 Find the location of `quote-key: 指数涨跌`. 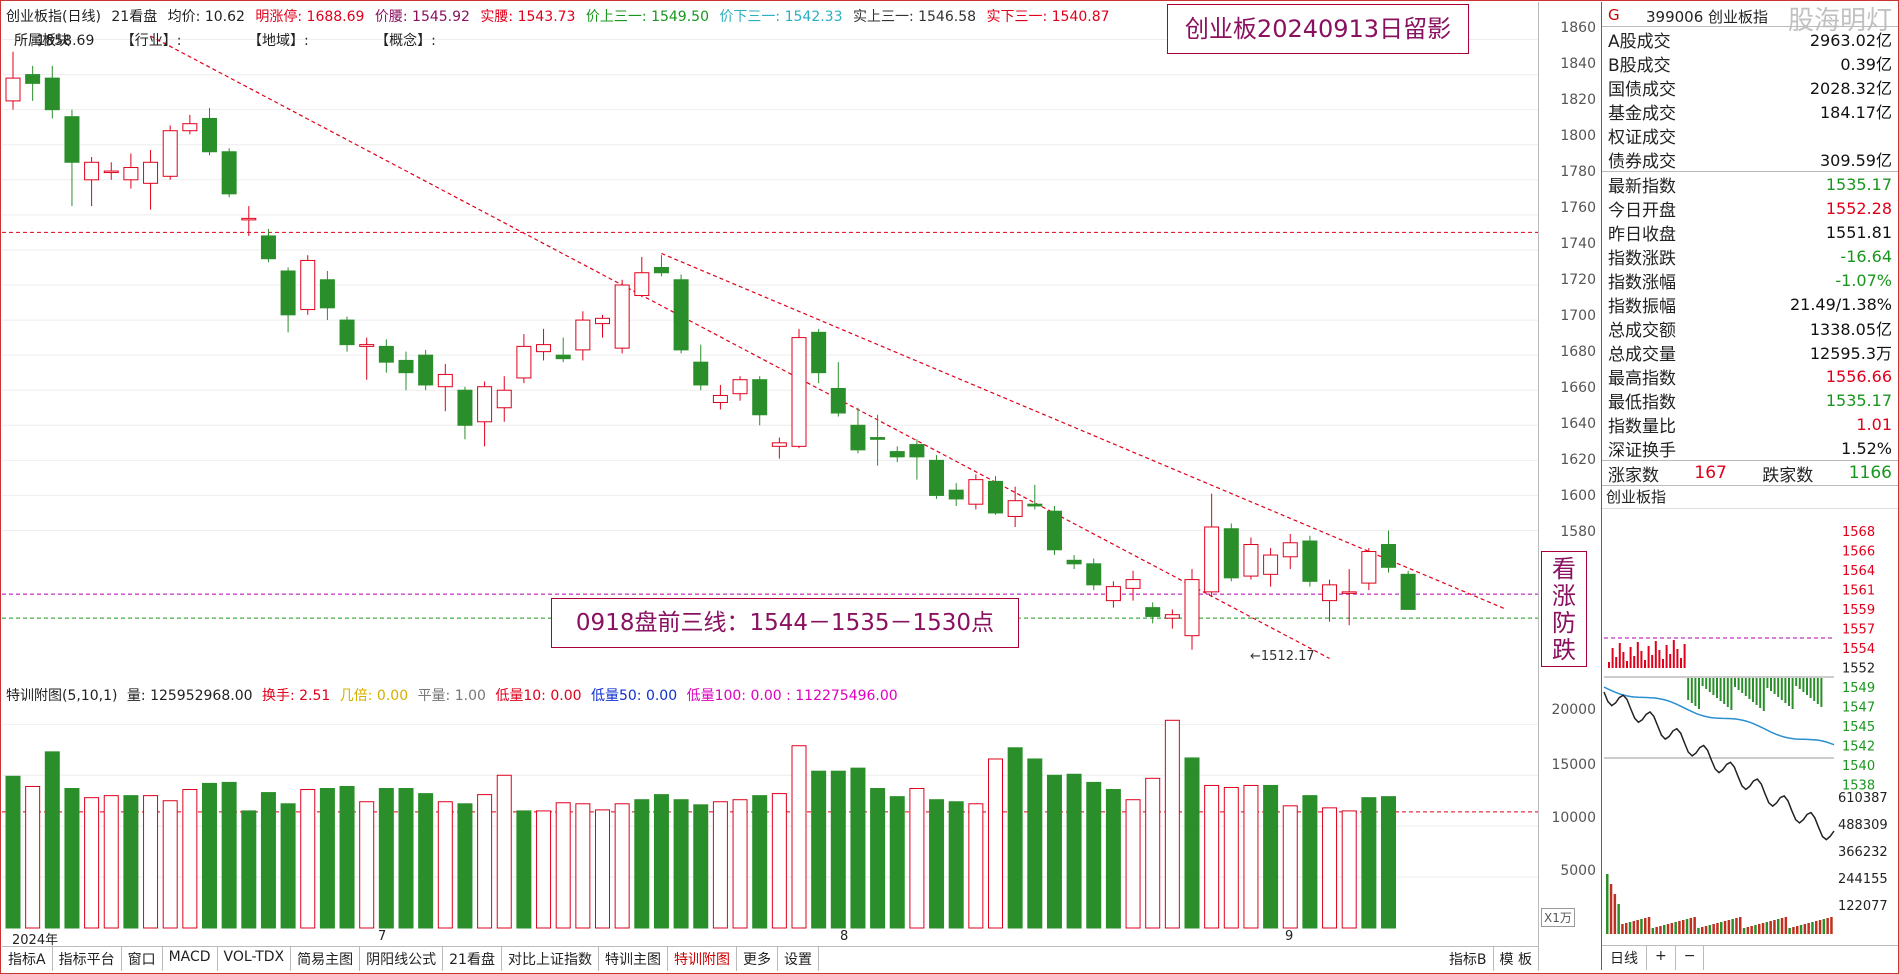

quote-key: 指数涨跌 is located at coordinates (1642, 258).